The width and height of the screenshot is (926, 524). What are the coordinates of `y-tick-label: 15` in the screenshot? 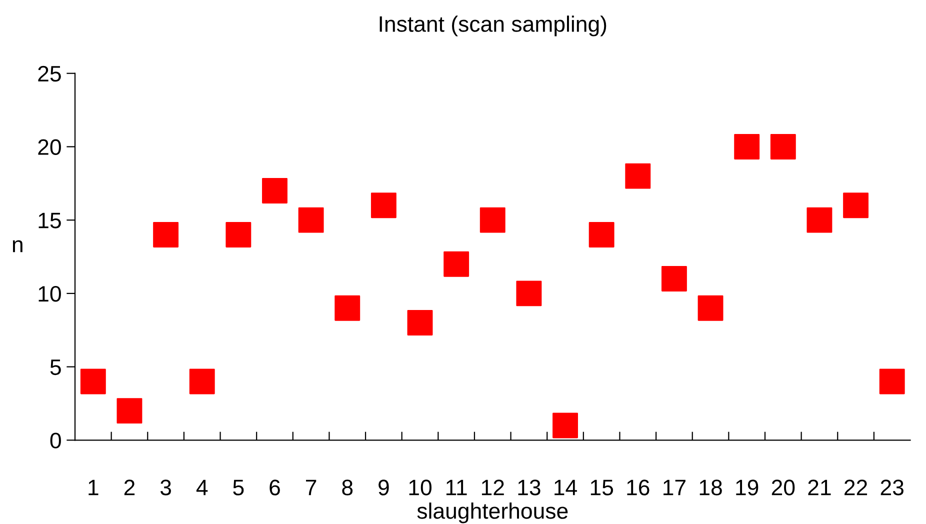 It's located at (49, 220).